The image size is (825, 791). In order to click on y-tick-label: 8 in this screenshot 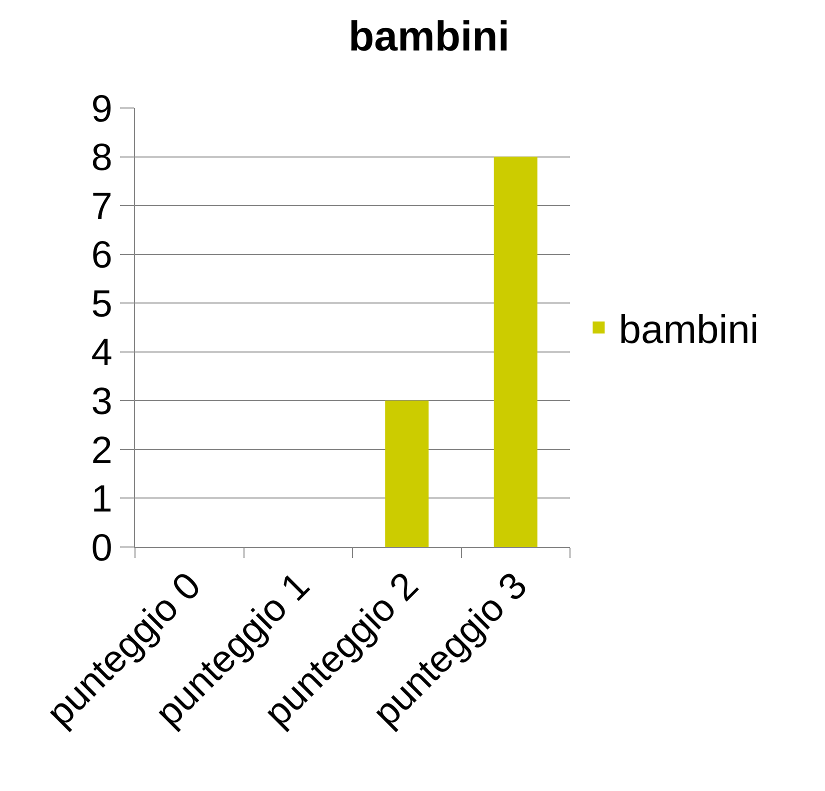, I will do `click(101, 158)`.